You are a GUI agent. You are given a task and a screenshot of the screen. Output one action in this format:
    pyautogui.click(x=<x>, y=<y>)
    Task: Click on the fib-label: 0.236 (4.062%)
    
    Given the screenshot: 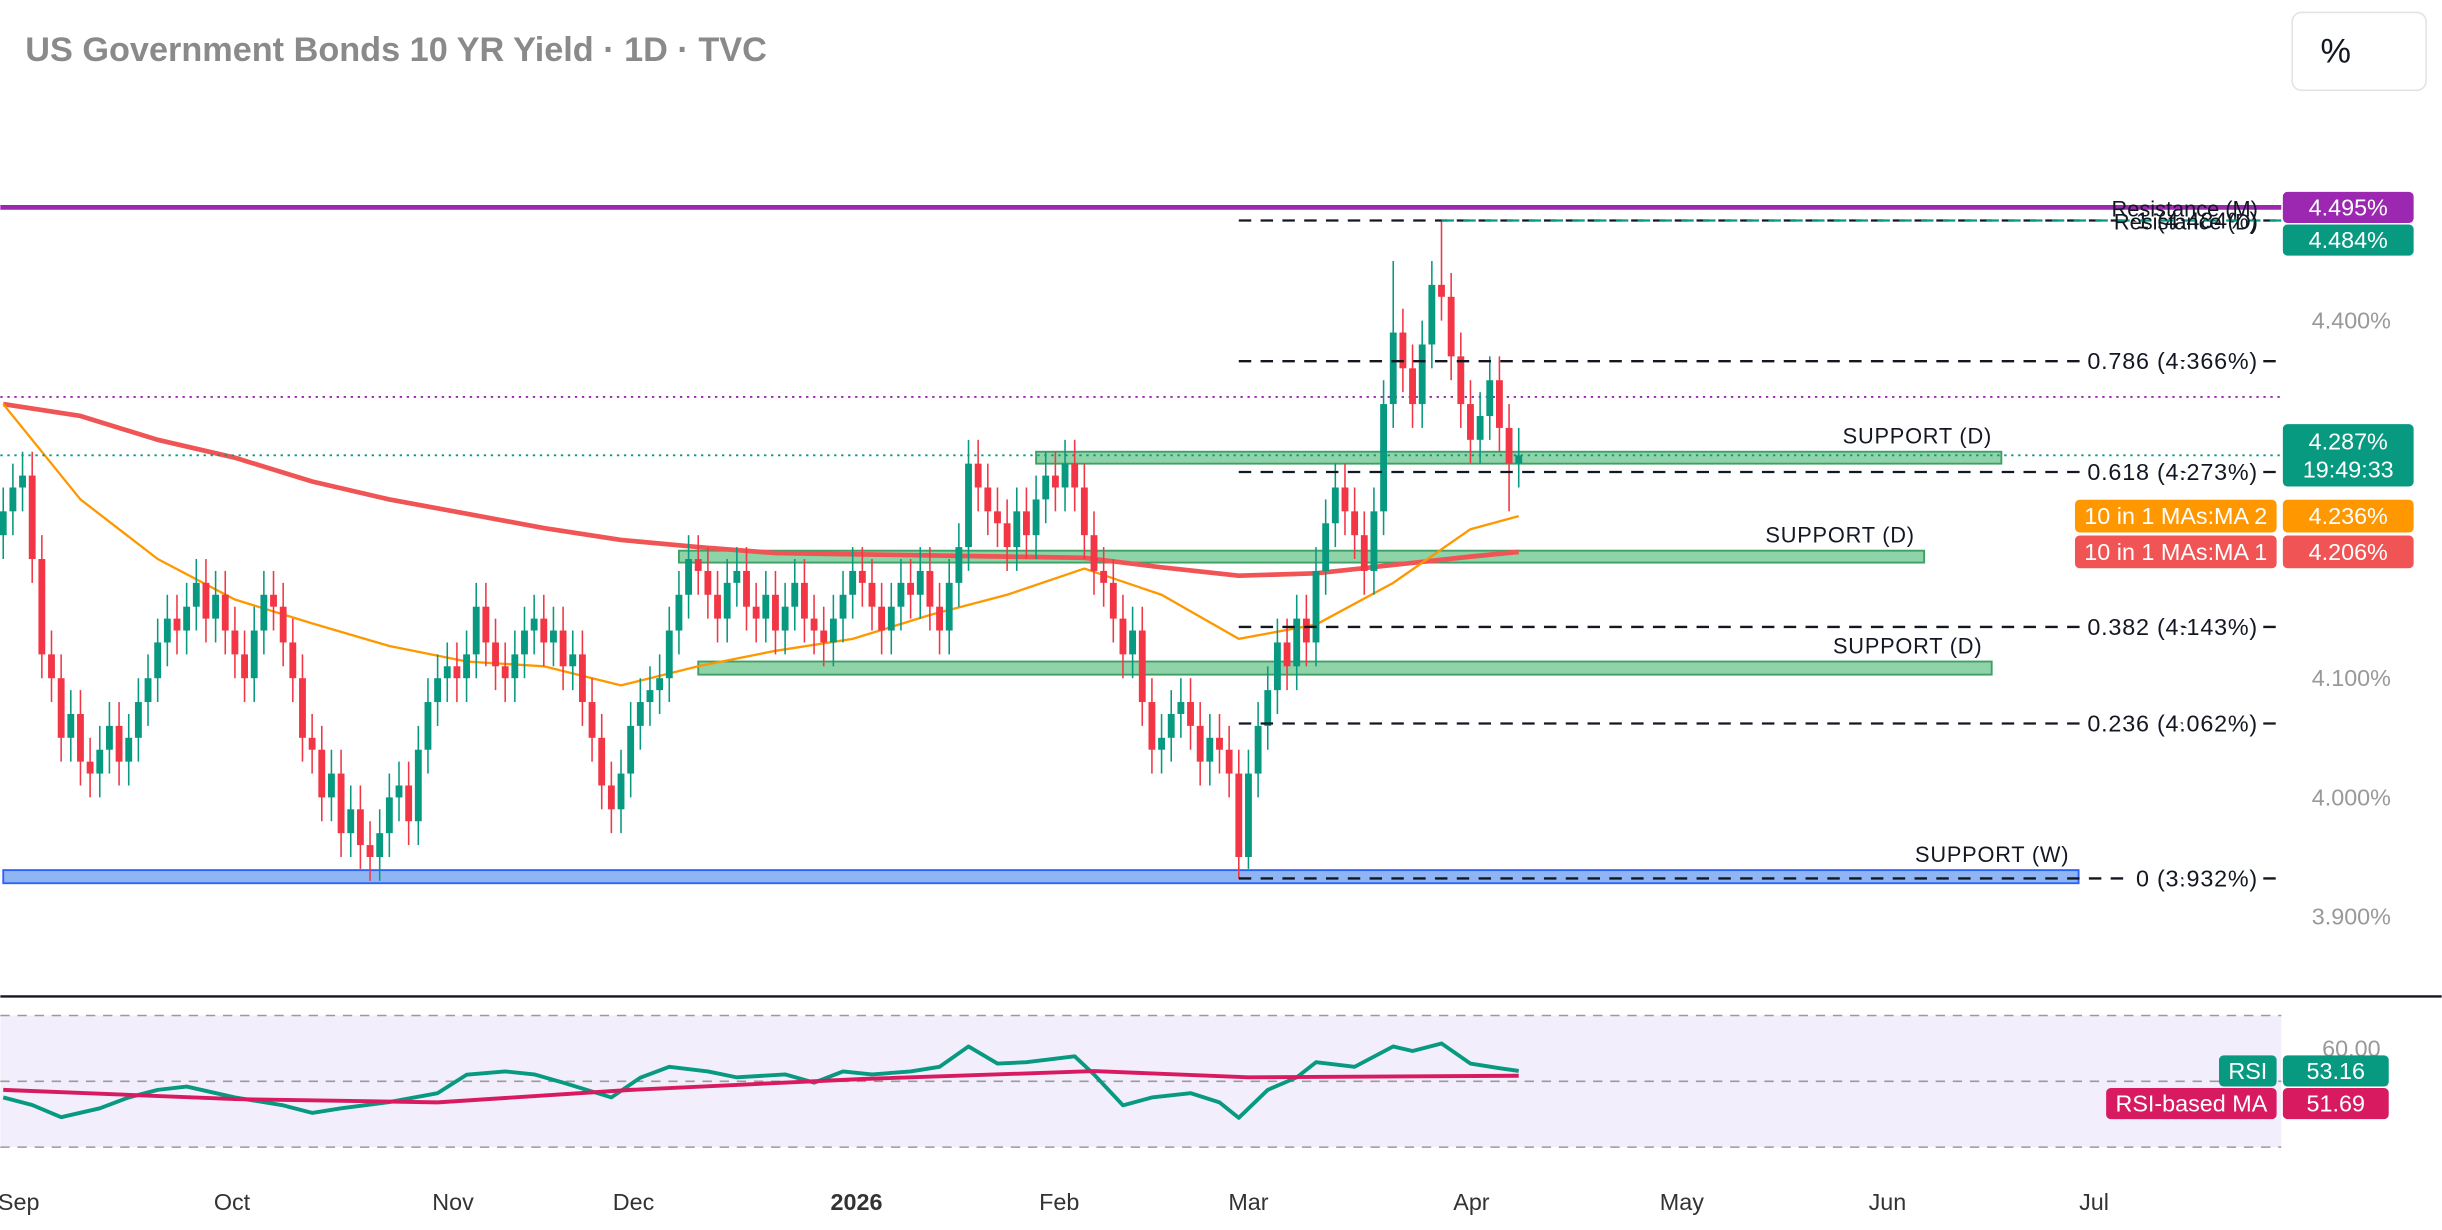 What is the action you would take?
    pyautogui.click(x=2172, y=724)
    